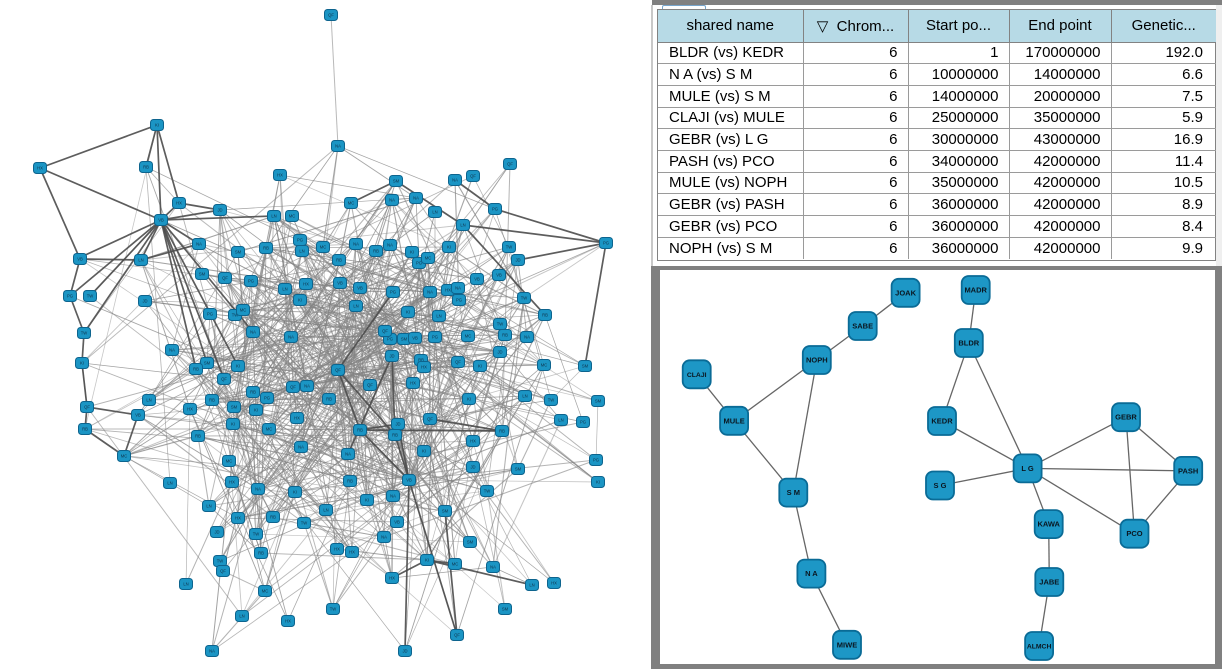 The width and height of the screenshot is (1222, 669). I want to click on svg-text: CLAJI, so click(697, 375).